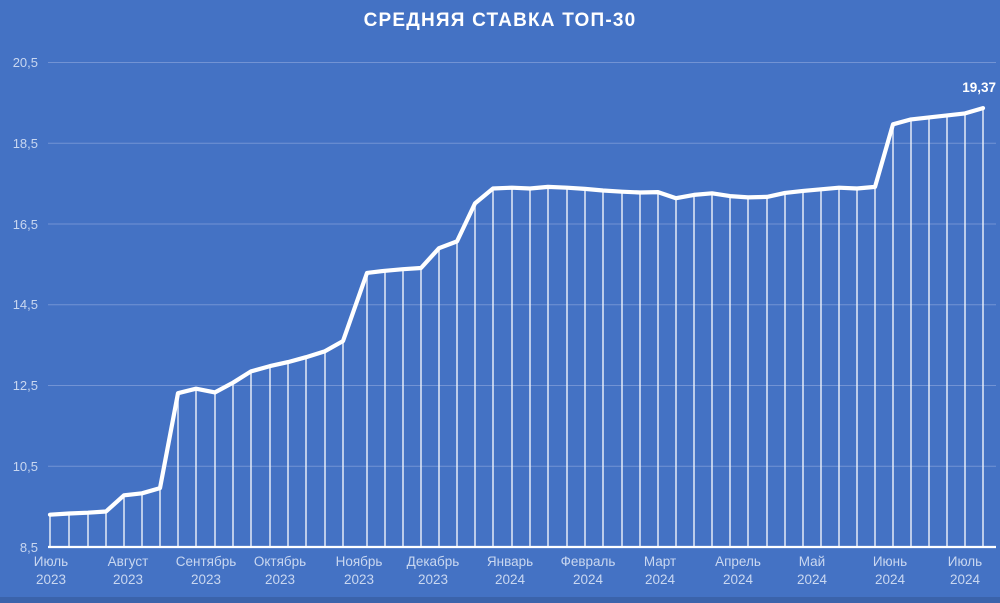  I want to click on month-name: Июнь, so click(890, 561).